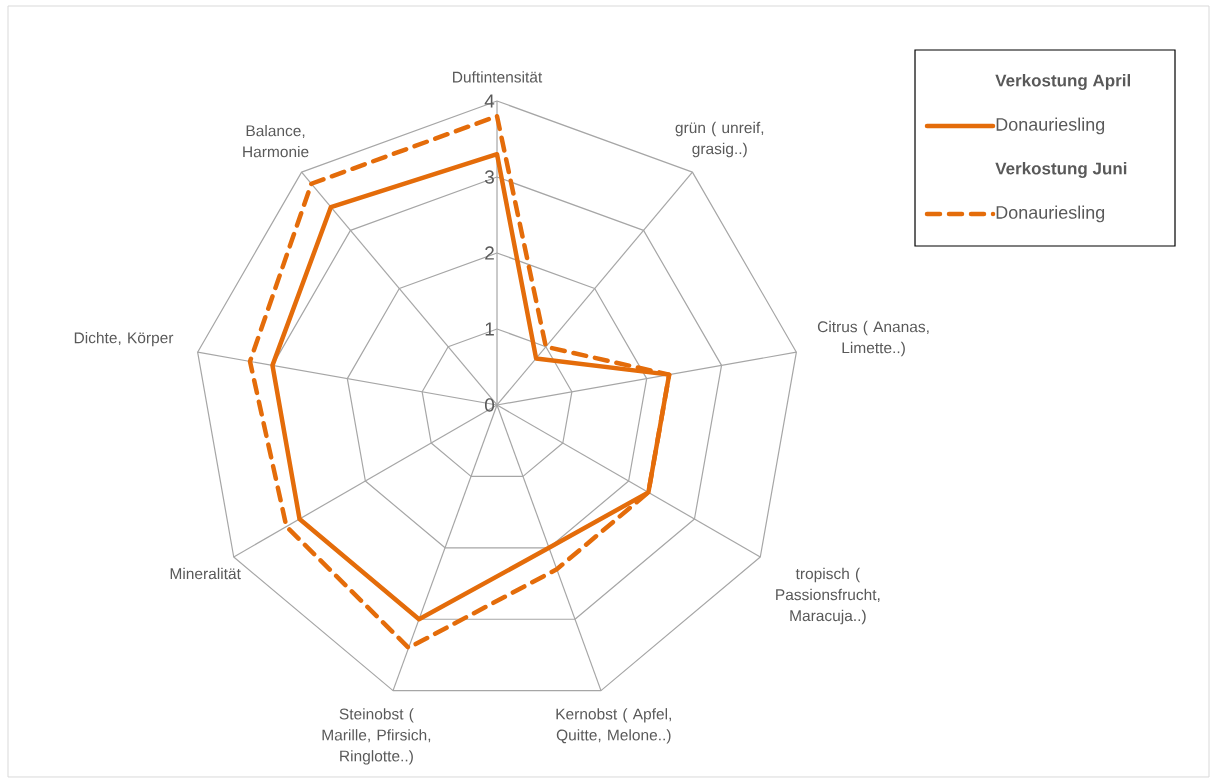  Describe the element at coordinates (498, 77) in the screenshot. I see `spoke-label: Duftintensität` at that location.